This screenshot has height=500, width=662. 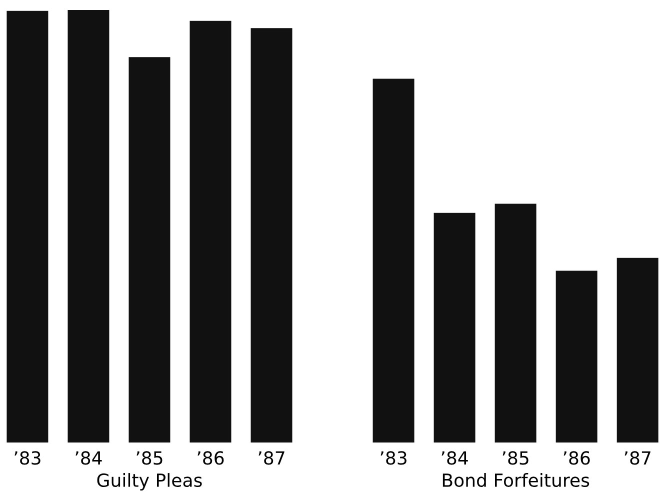 I want to click on text: Bond Forfeitures, so click(x=516, y=480).